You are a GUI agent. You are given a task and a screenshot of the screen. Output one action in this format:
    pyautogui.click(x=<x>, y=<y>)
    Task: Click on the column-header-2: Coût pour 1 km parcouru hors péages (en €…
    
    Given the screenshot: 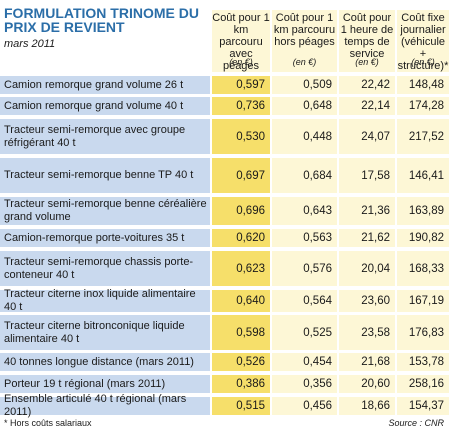 What is the action you would take?
    pyautogui.click(x=304, y=41)
    